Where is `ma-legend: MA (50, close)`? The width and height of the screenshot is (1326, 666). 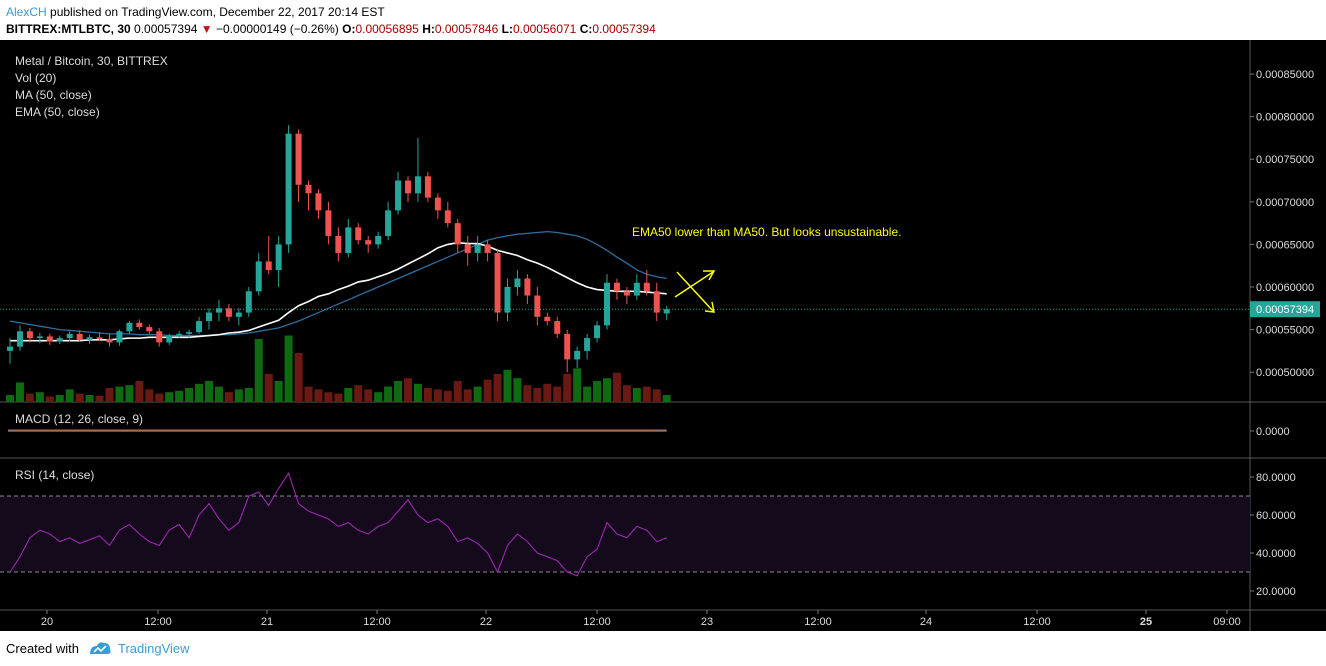 ma-legend: MA (50, close) is located at coordinates (53, 95).